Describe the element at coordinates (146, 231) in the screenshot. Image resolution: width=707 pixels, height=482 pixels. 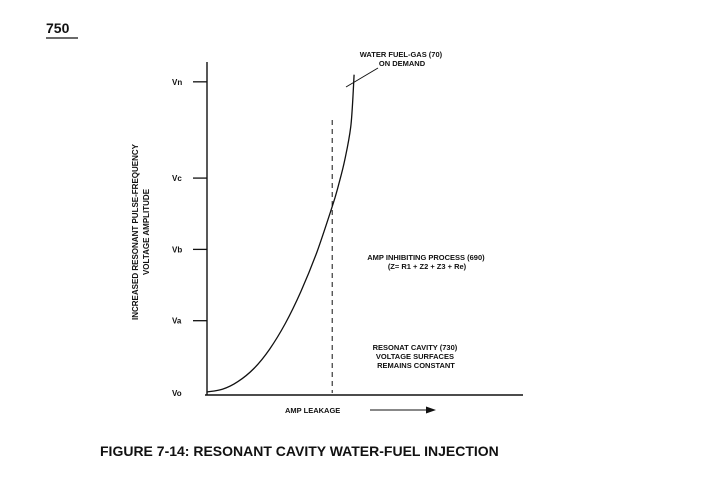
I see `y-axis-title-line-2: VOLTAGE AMPLITUDE` at that location.